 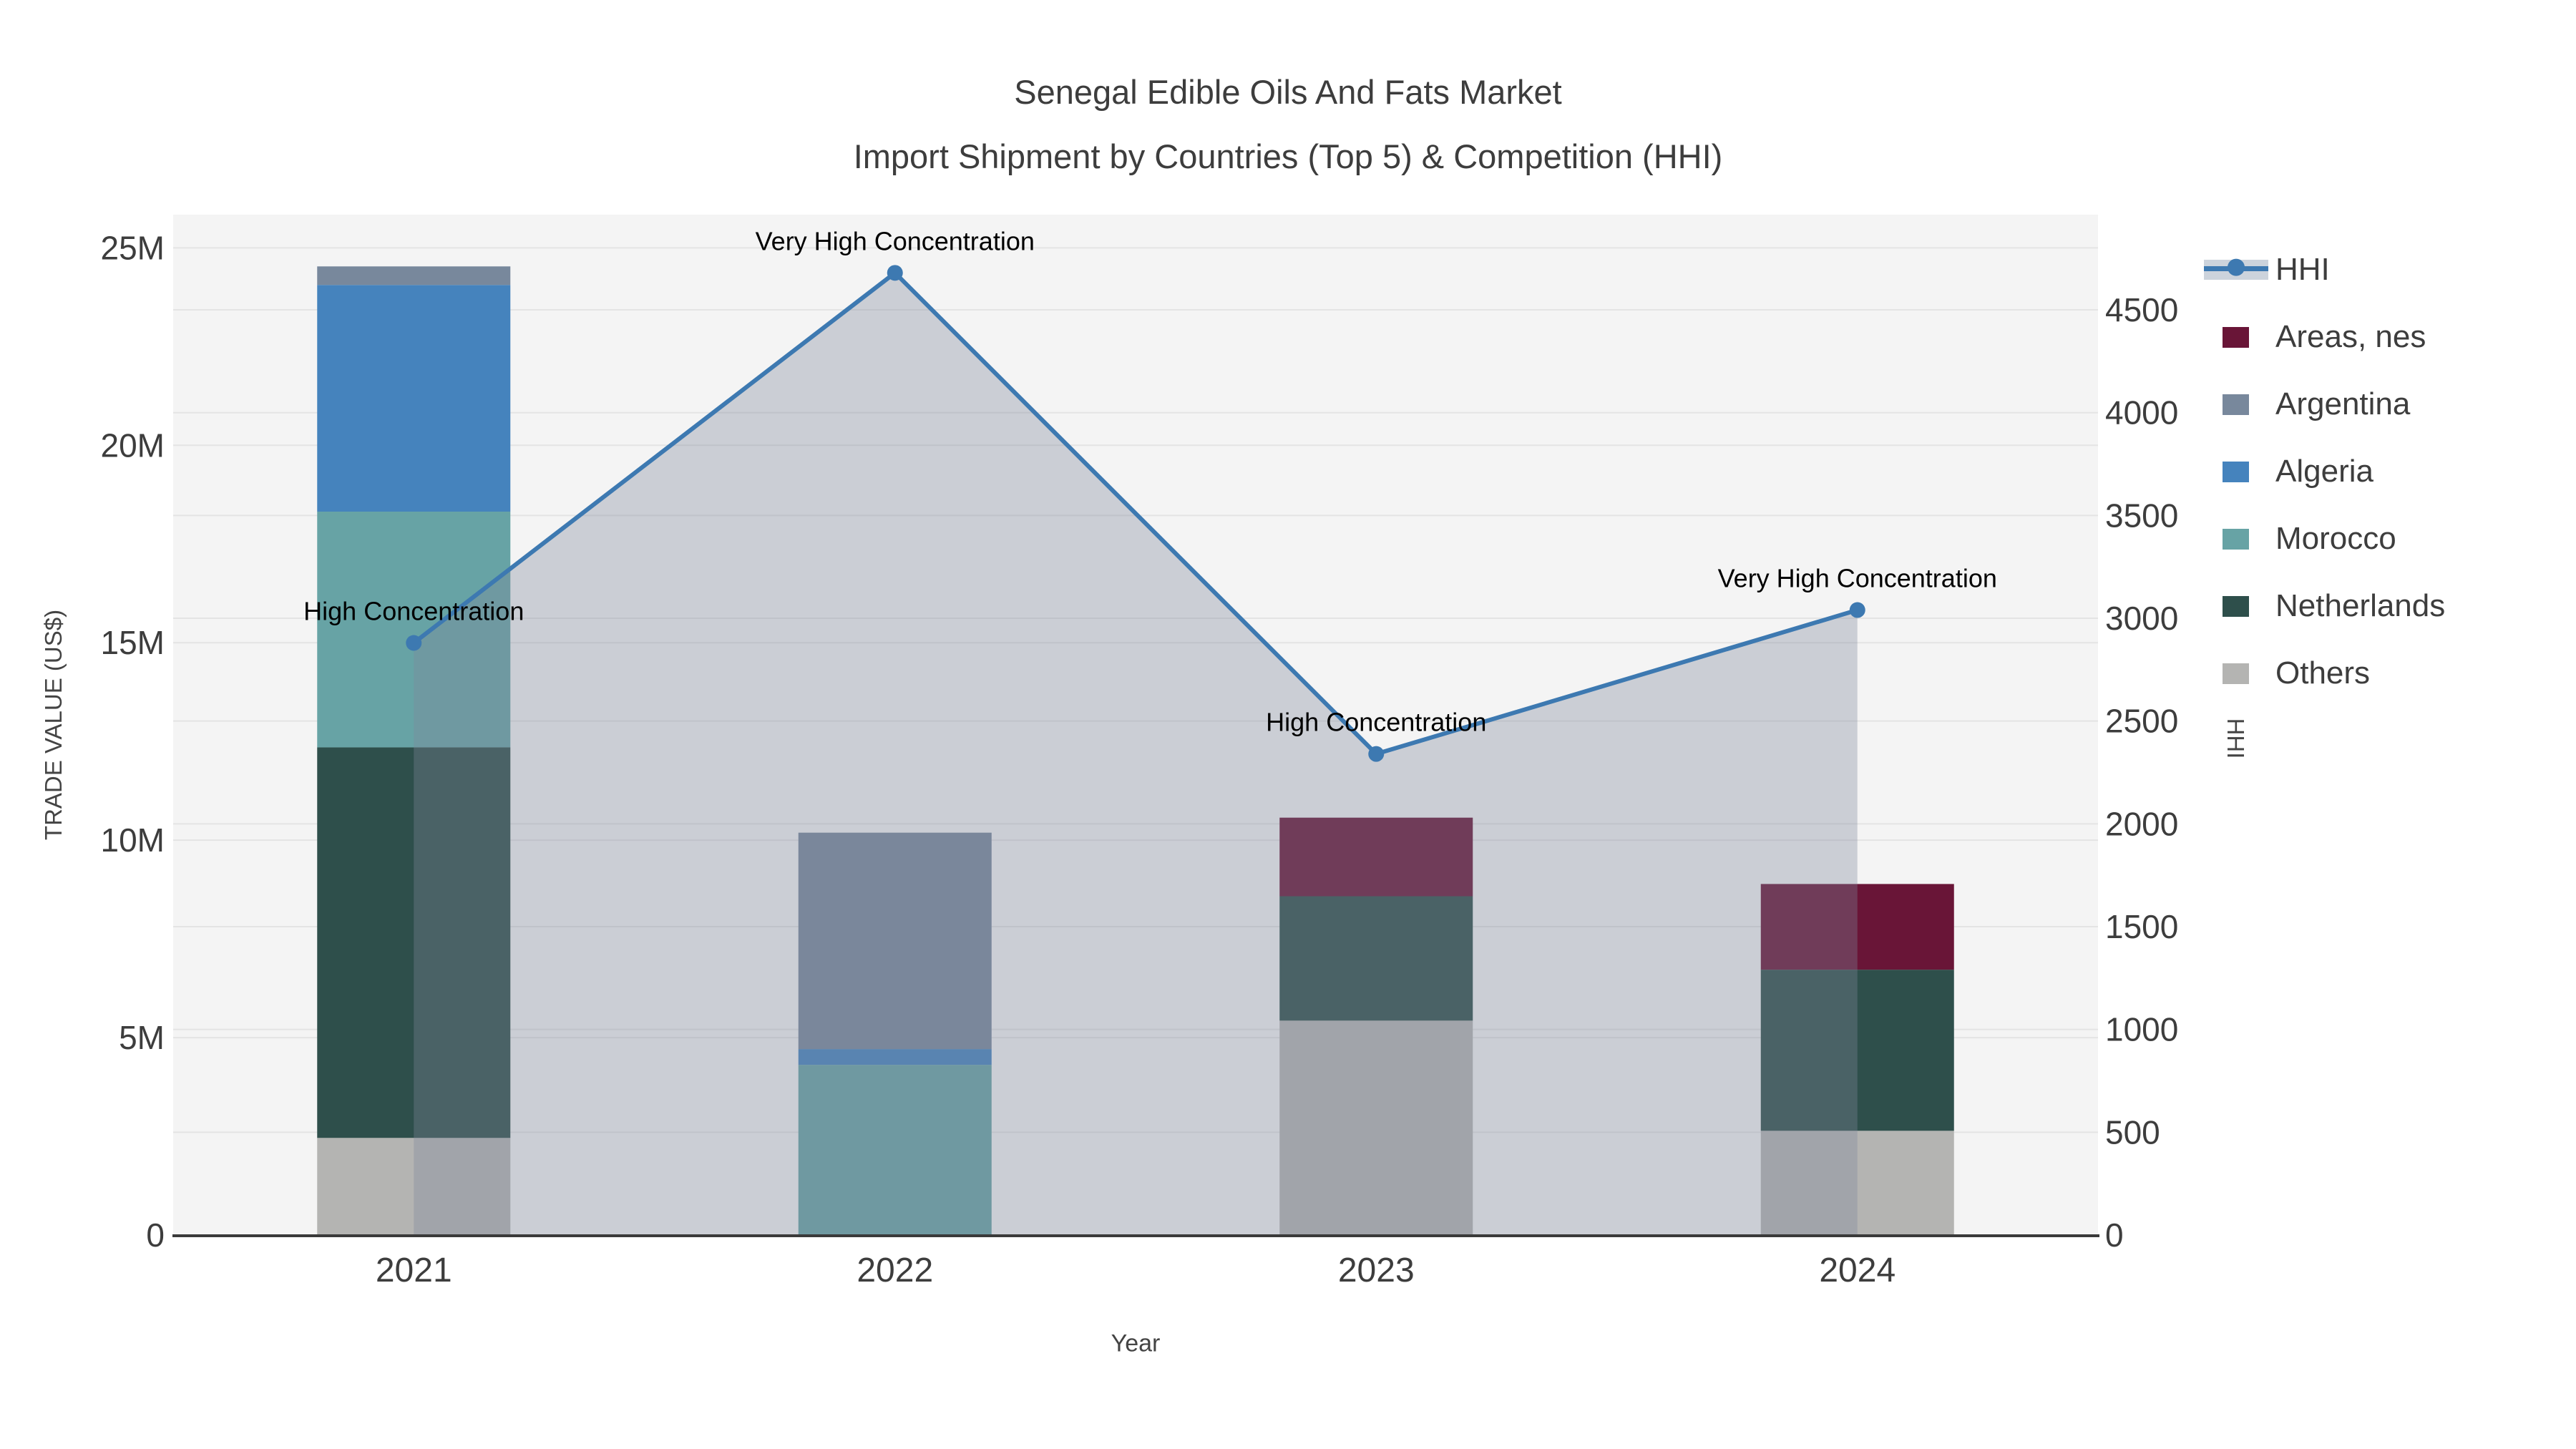 What do you see at coordinates (2388, 673) in the screenshot?
I see `legend-item-others: Others` at bounding box center [2388, 673].